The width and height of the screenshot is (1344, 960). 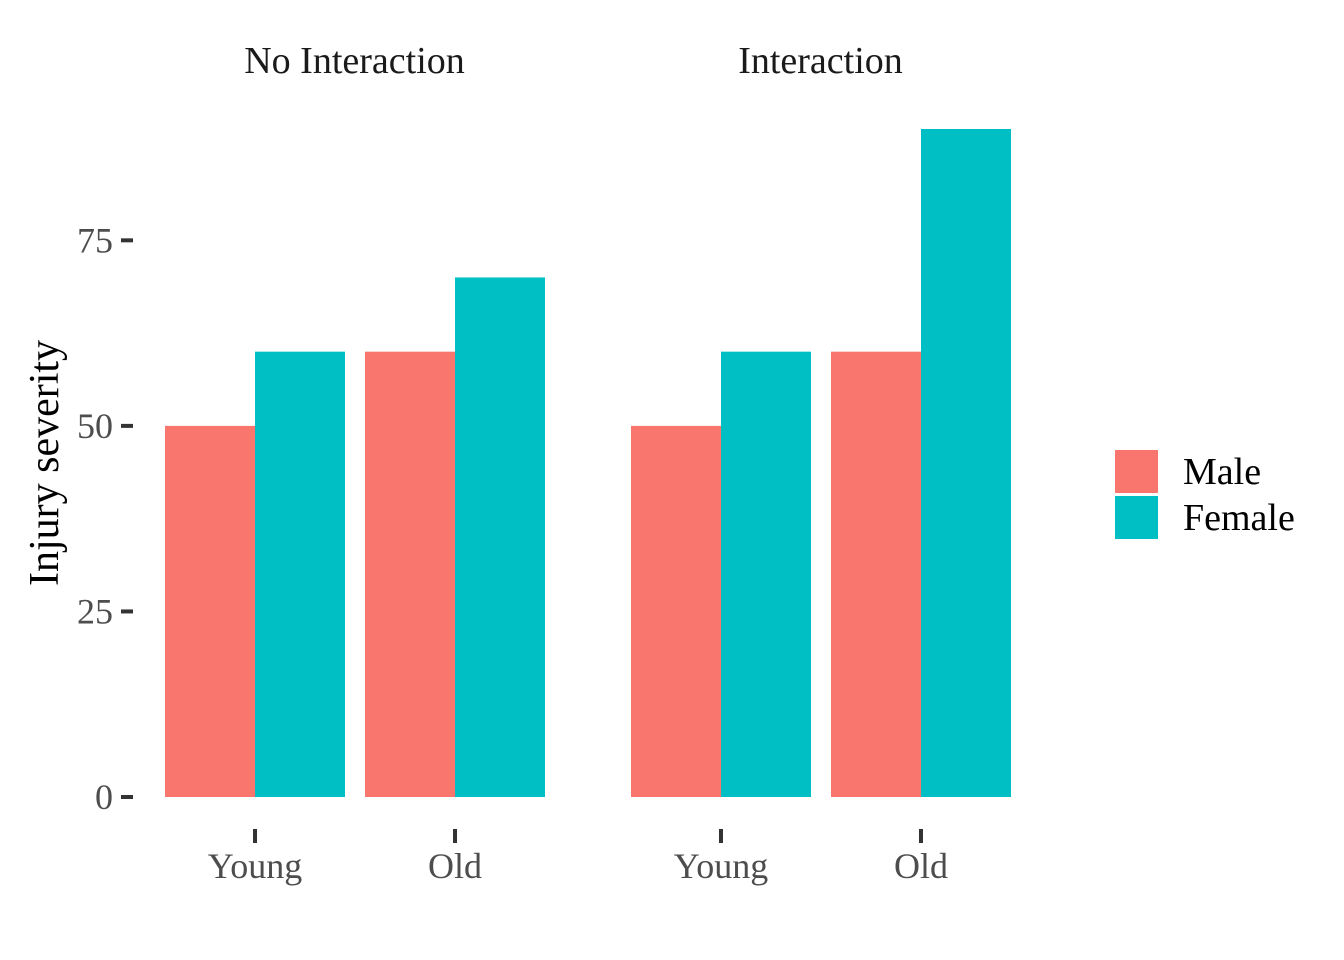 I want to click on y-tick-label: 25, so click(x=95, y=611).